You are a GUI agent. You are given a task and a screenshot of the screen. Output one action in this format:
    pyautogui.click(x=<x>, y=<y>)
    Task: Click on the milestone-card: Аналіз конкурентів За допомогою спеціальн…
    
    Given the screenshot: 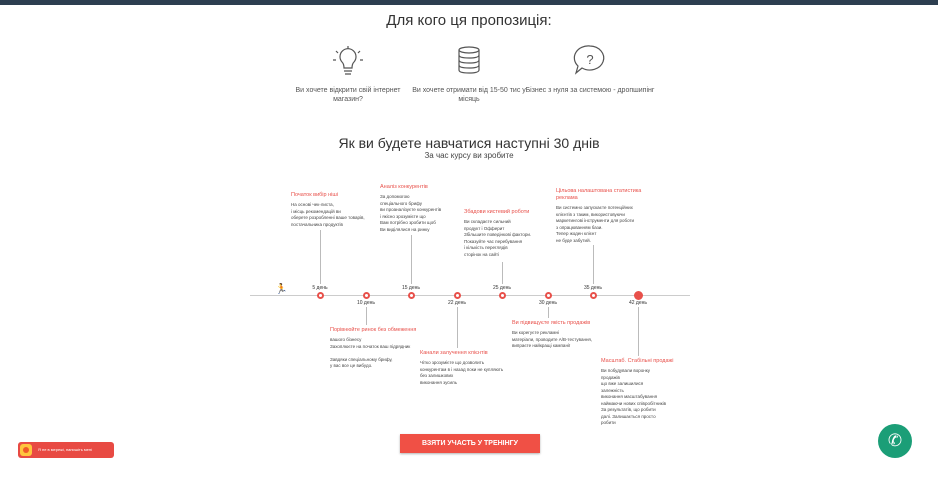 What is the action you would take?
    pyautogui.click(x=427, y=208)
    